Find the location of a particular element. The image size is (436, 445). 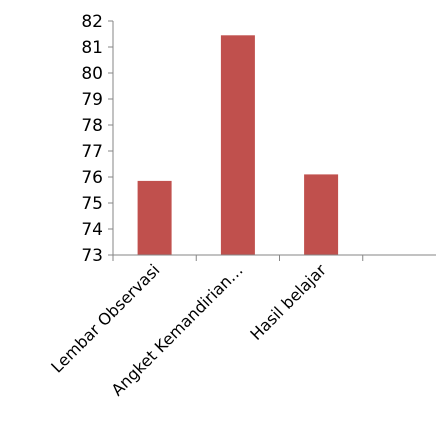

y-tick-label: 81 is located at coordinates (92, 48).